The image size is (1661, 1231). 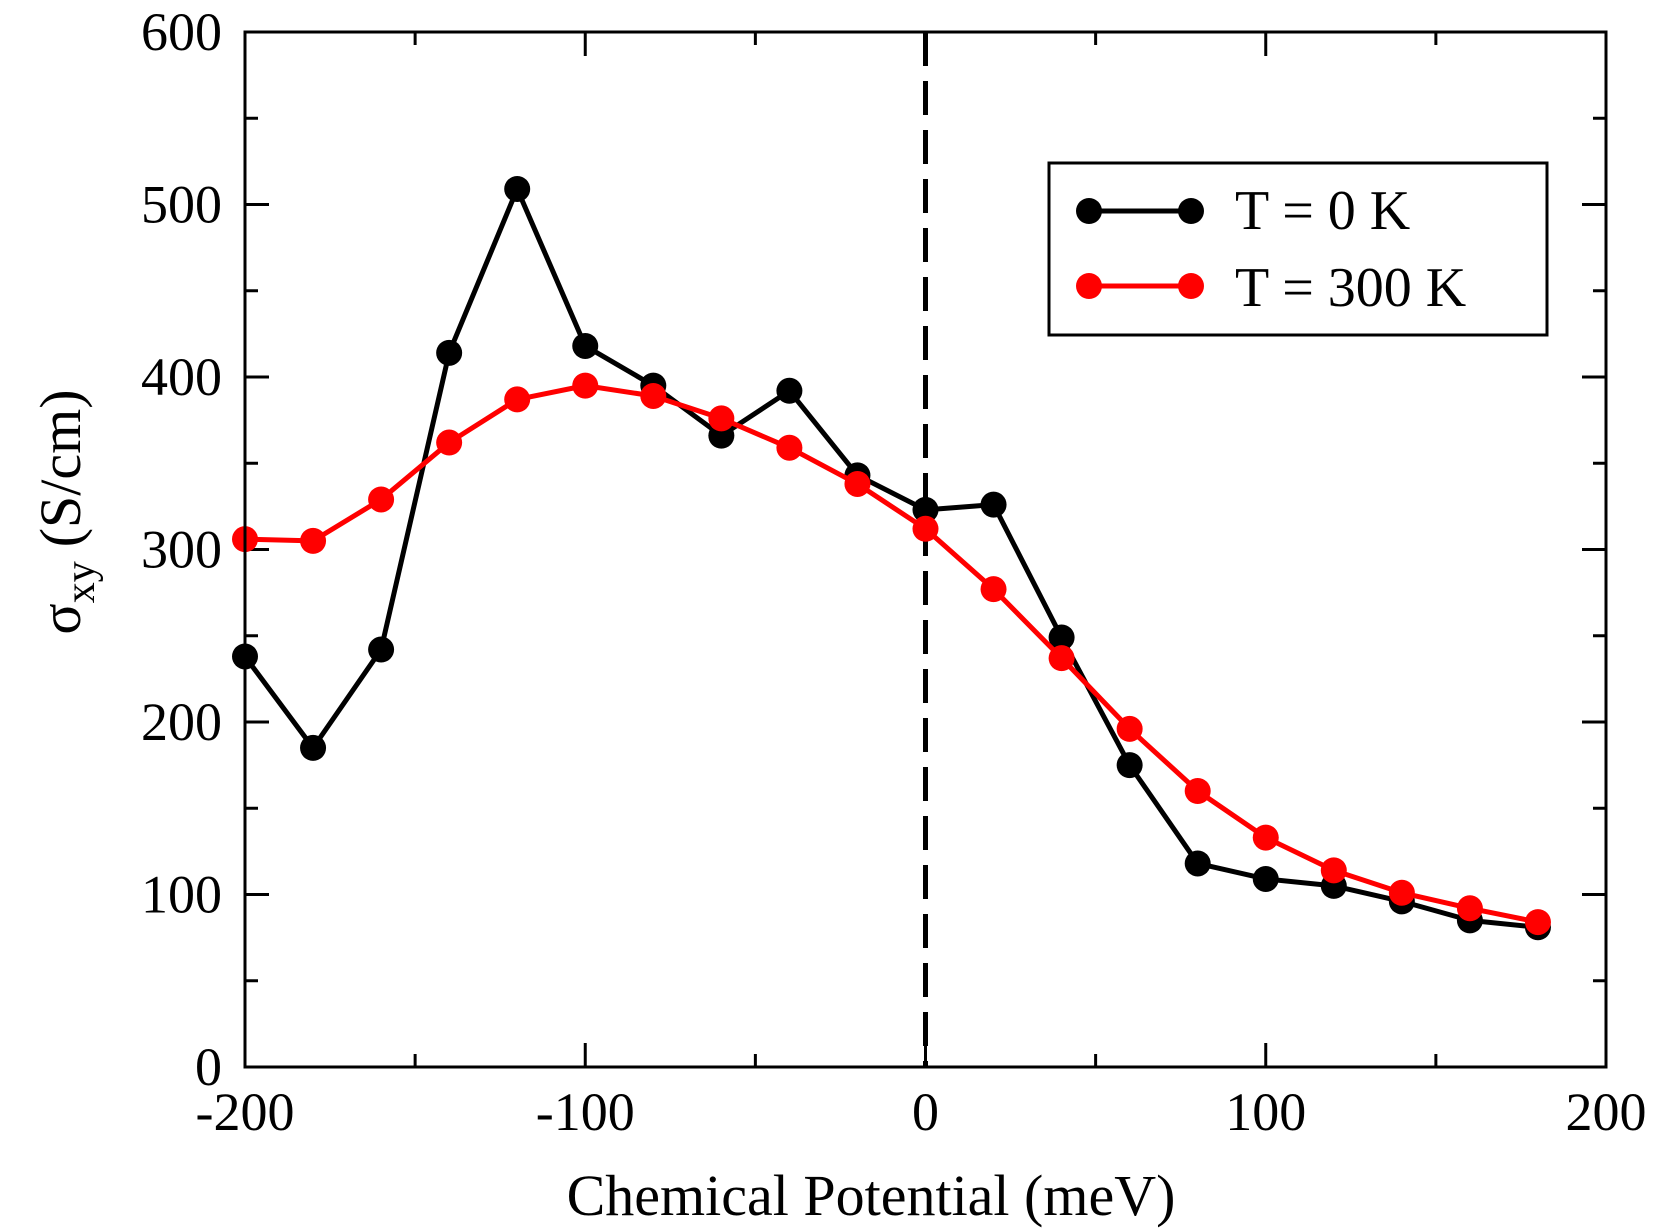 What do you see at coordinates (60, 468) in the screenshot?
I see `y-axis-title-unit: (S/cm)` at bounding box center [60, 468].